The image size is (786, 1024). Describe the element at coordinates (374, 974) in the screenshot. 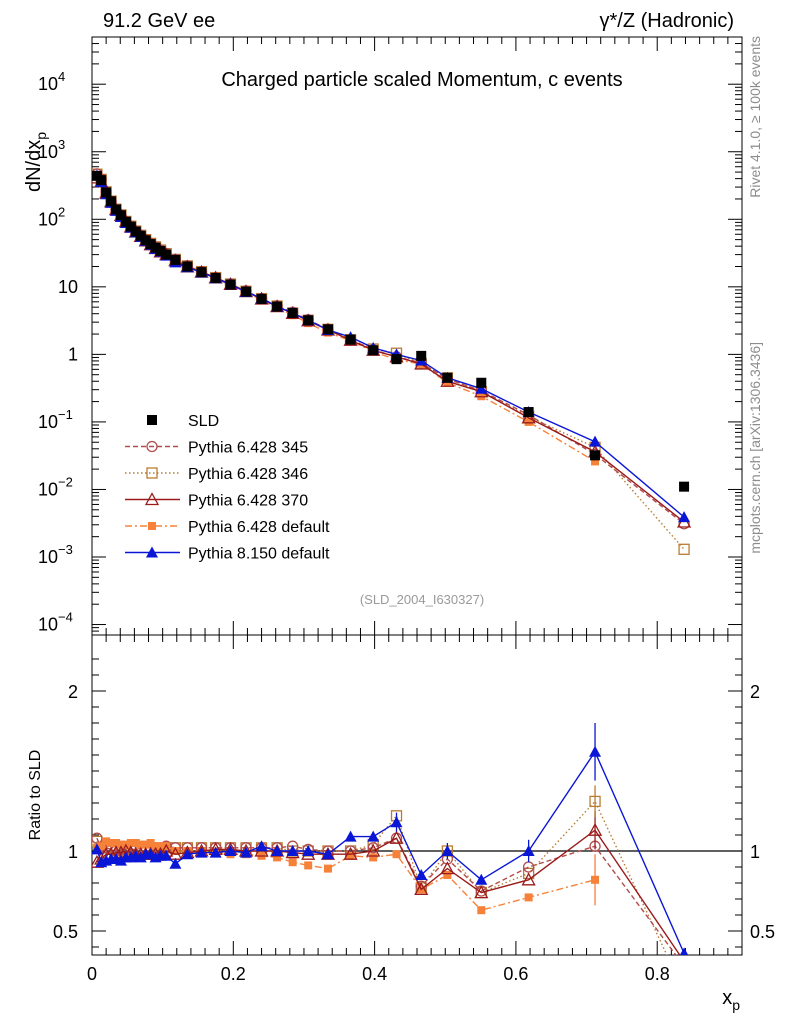

I see `x-tick-label: 0.4` at that location.